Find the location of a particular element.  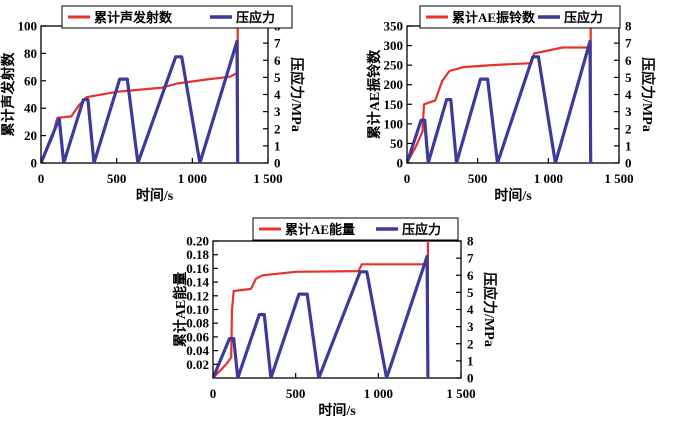

y-tick-label: 0.04 is located at coordinates (197, 350).